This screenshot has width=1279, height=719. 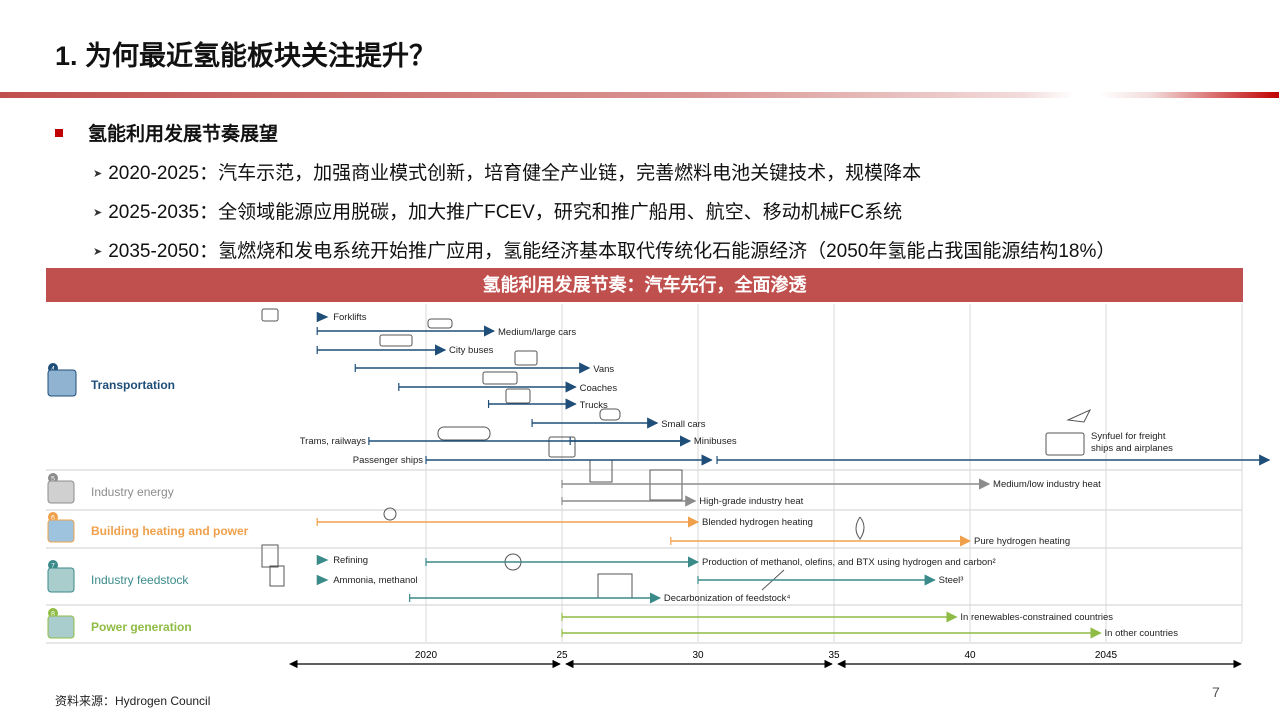 What do you see at coordinates (537, 332) in the screenshot?
I see `timeline-item-label: Medium/large cars` at bounding box center [537, 332].